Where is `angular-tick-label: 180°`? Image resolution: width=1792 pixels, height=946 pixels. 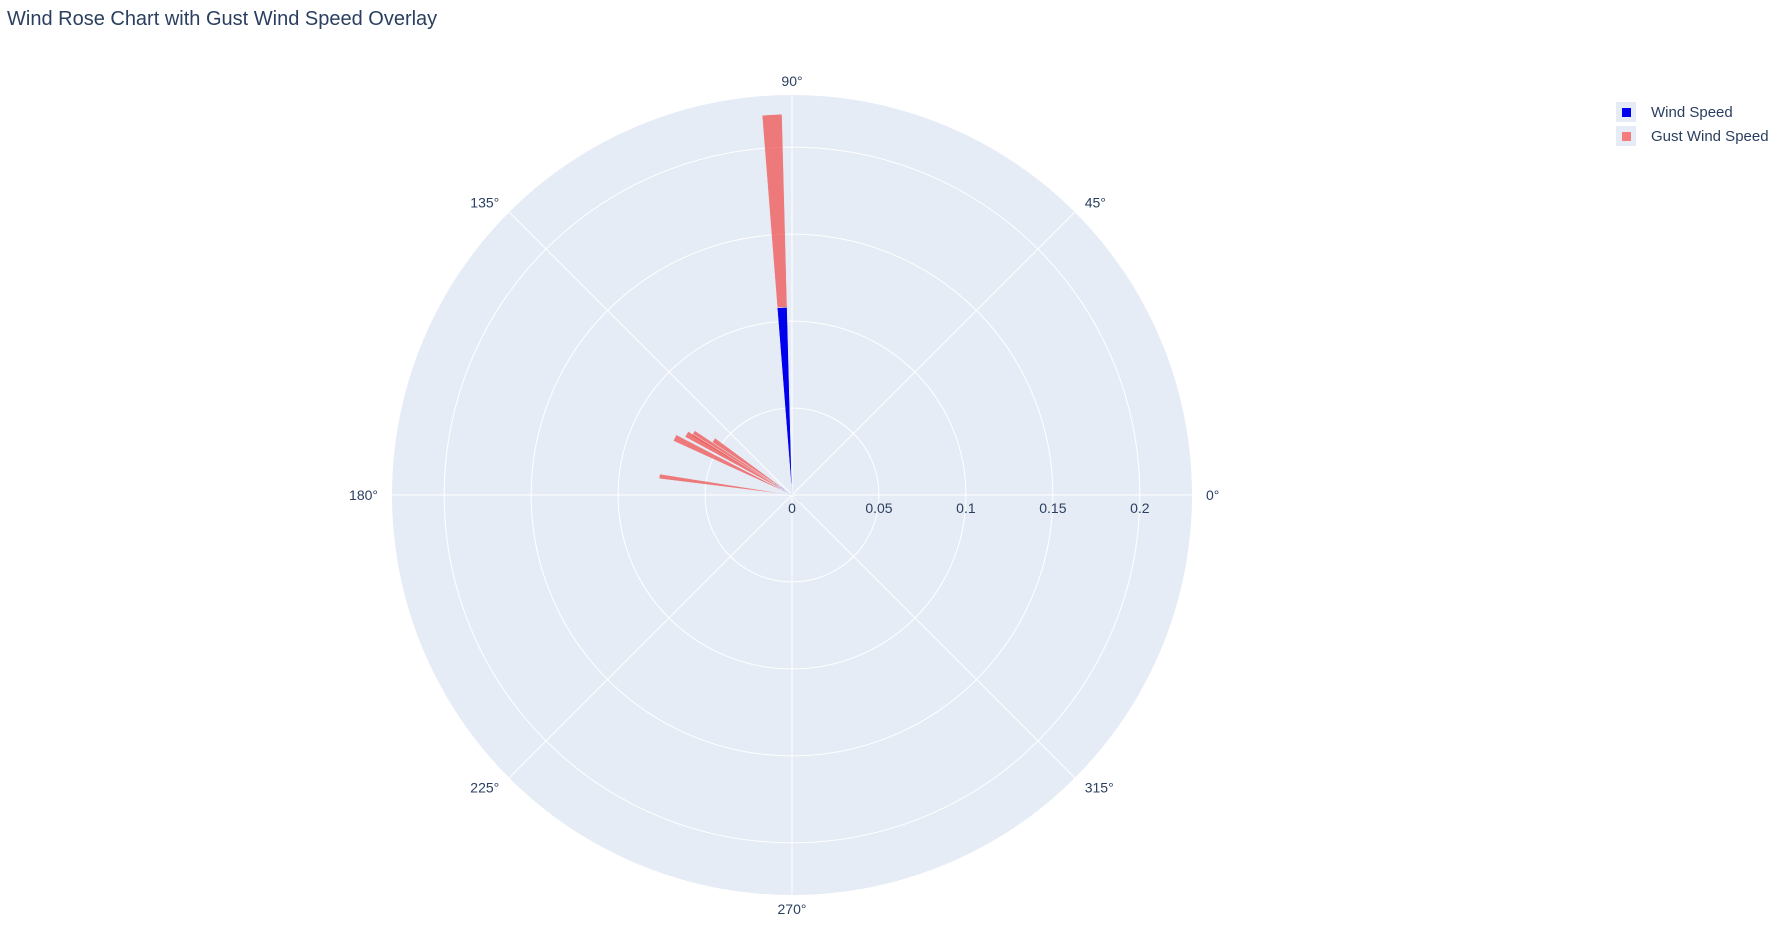 angular-tick-label: 180° is located at coordinates (363, 495).